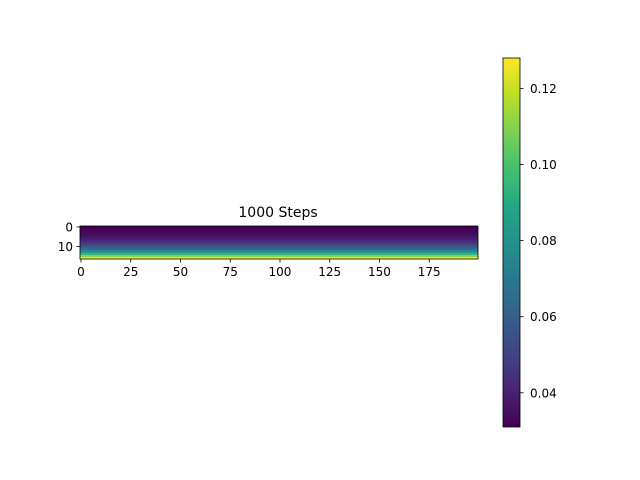 The width and height of the screenshot is (640, 480). I want to click on colorbar-frame, so click(511, 242).